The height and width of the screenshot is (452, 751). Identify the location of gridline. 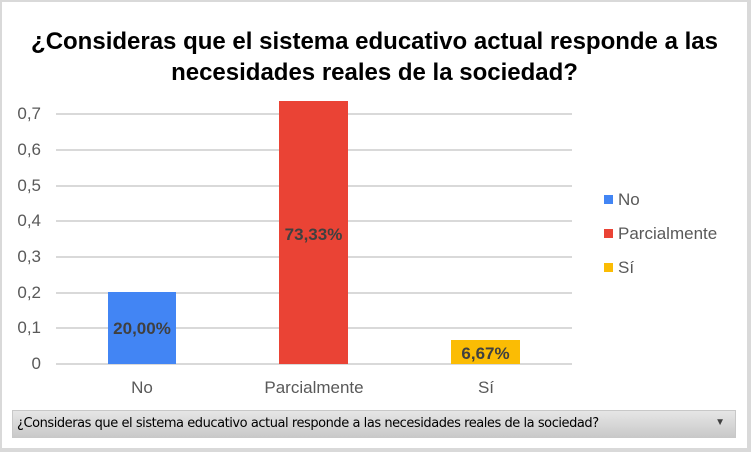
(314, 364).